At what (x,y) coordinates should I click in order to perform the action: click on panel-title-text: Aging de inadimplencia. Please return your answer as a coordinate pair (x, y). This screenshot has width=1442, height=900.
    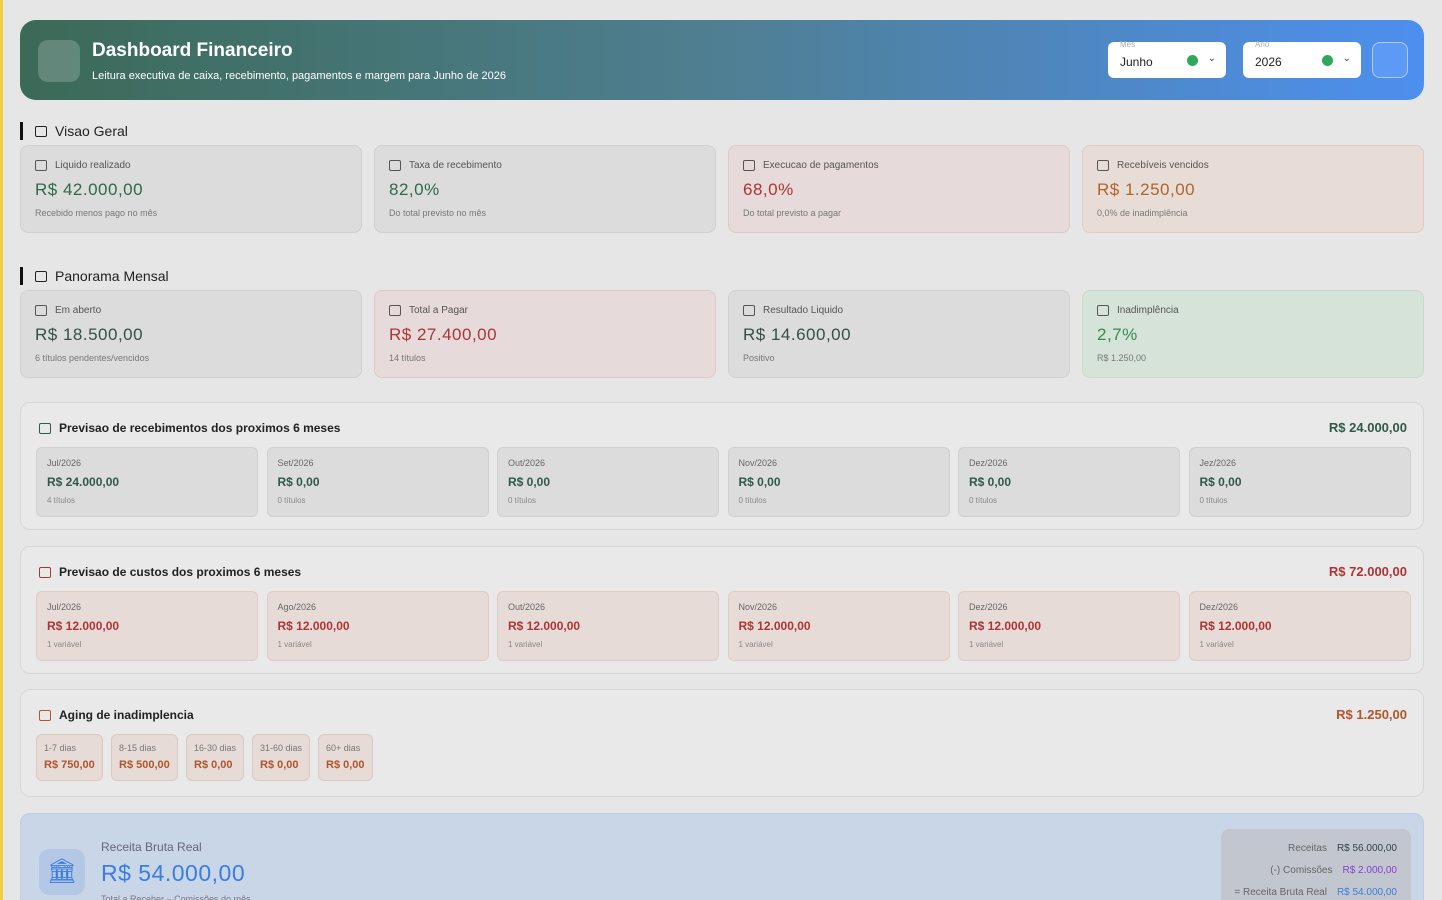
    Looking at the image, I should click on (126, 715).